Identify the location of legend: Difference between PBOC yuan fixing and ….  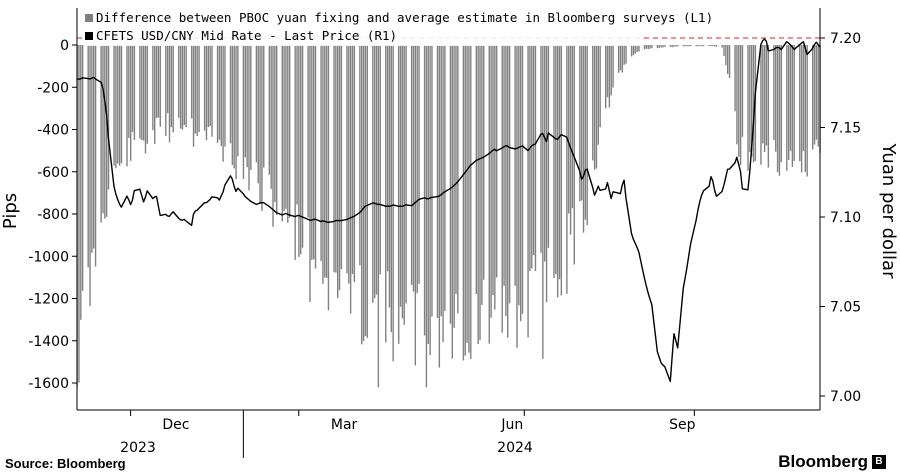
(398, 28).